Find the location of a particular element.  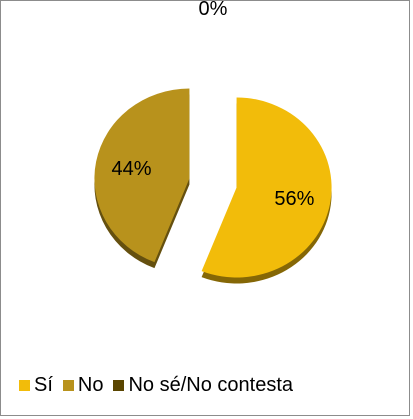

legend-item-no-se: No sé/No contesta is located at coordinates (203, 385).